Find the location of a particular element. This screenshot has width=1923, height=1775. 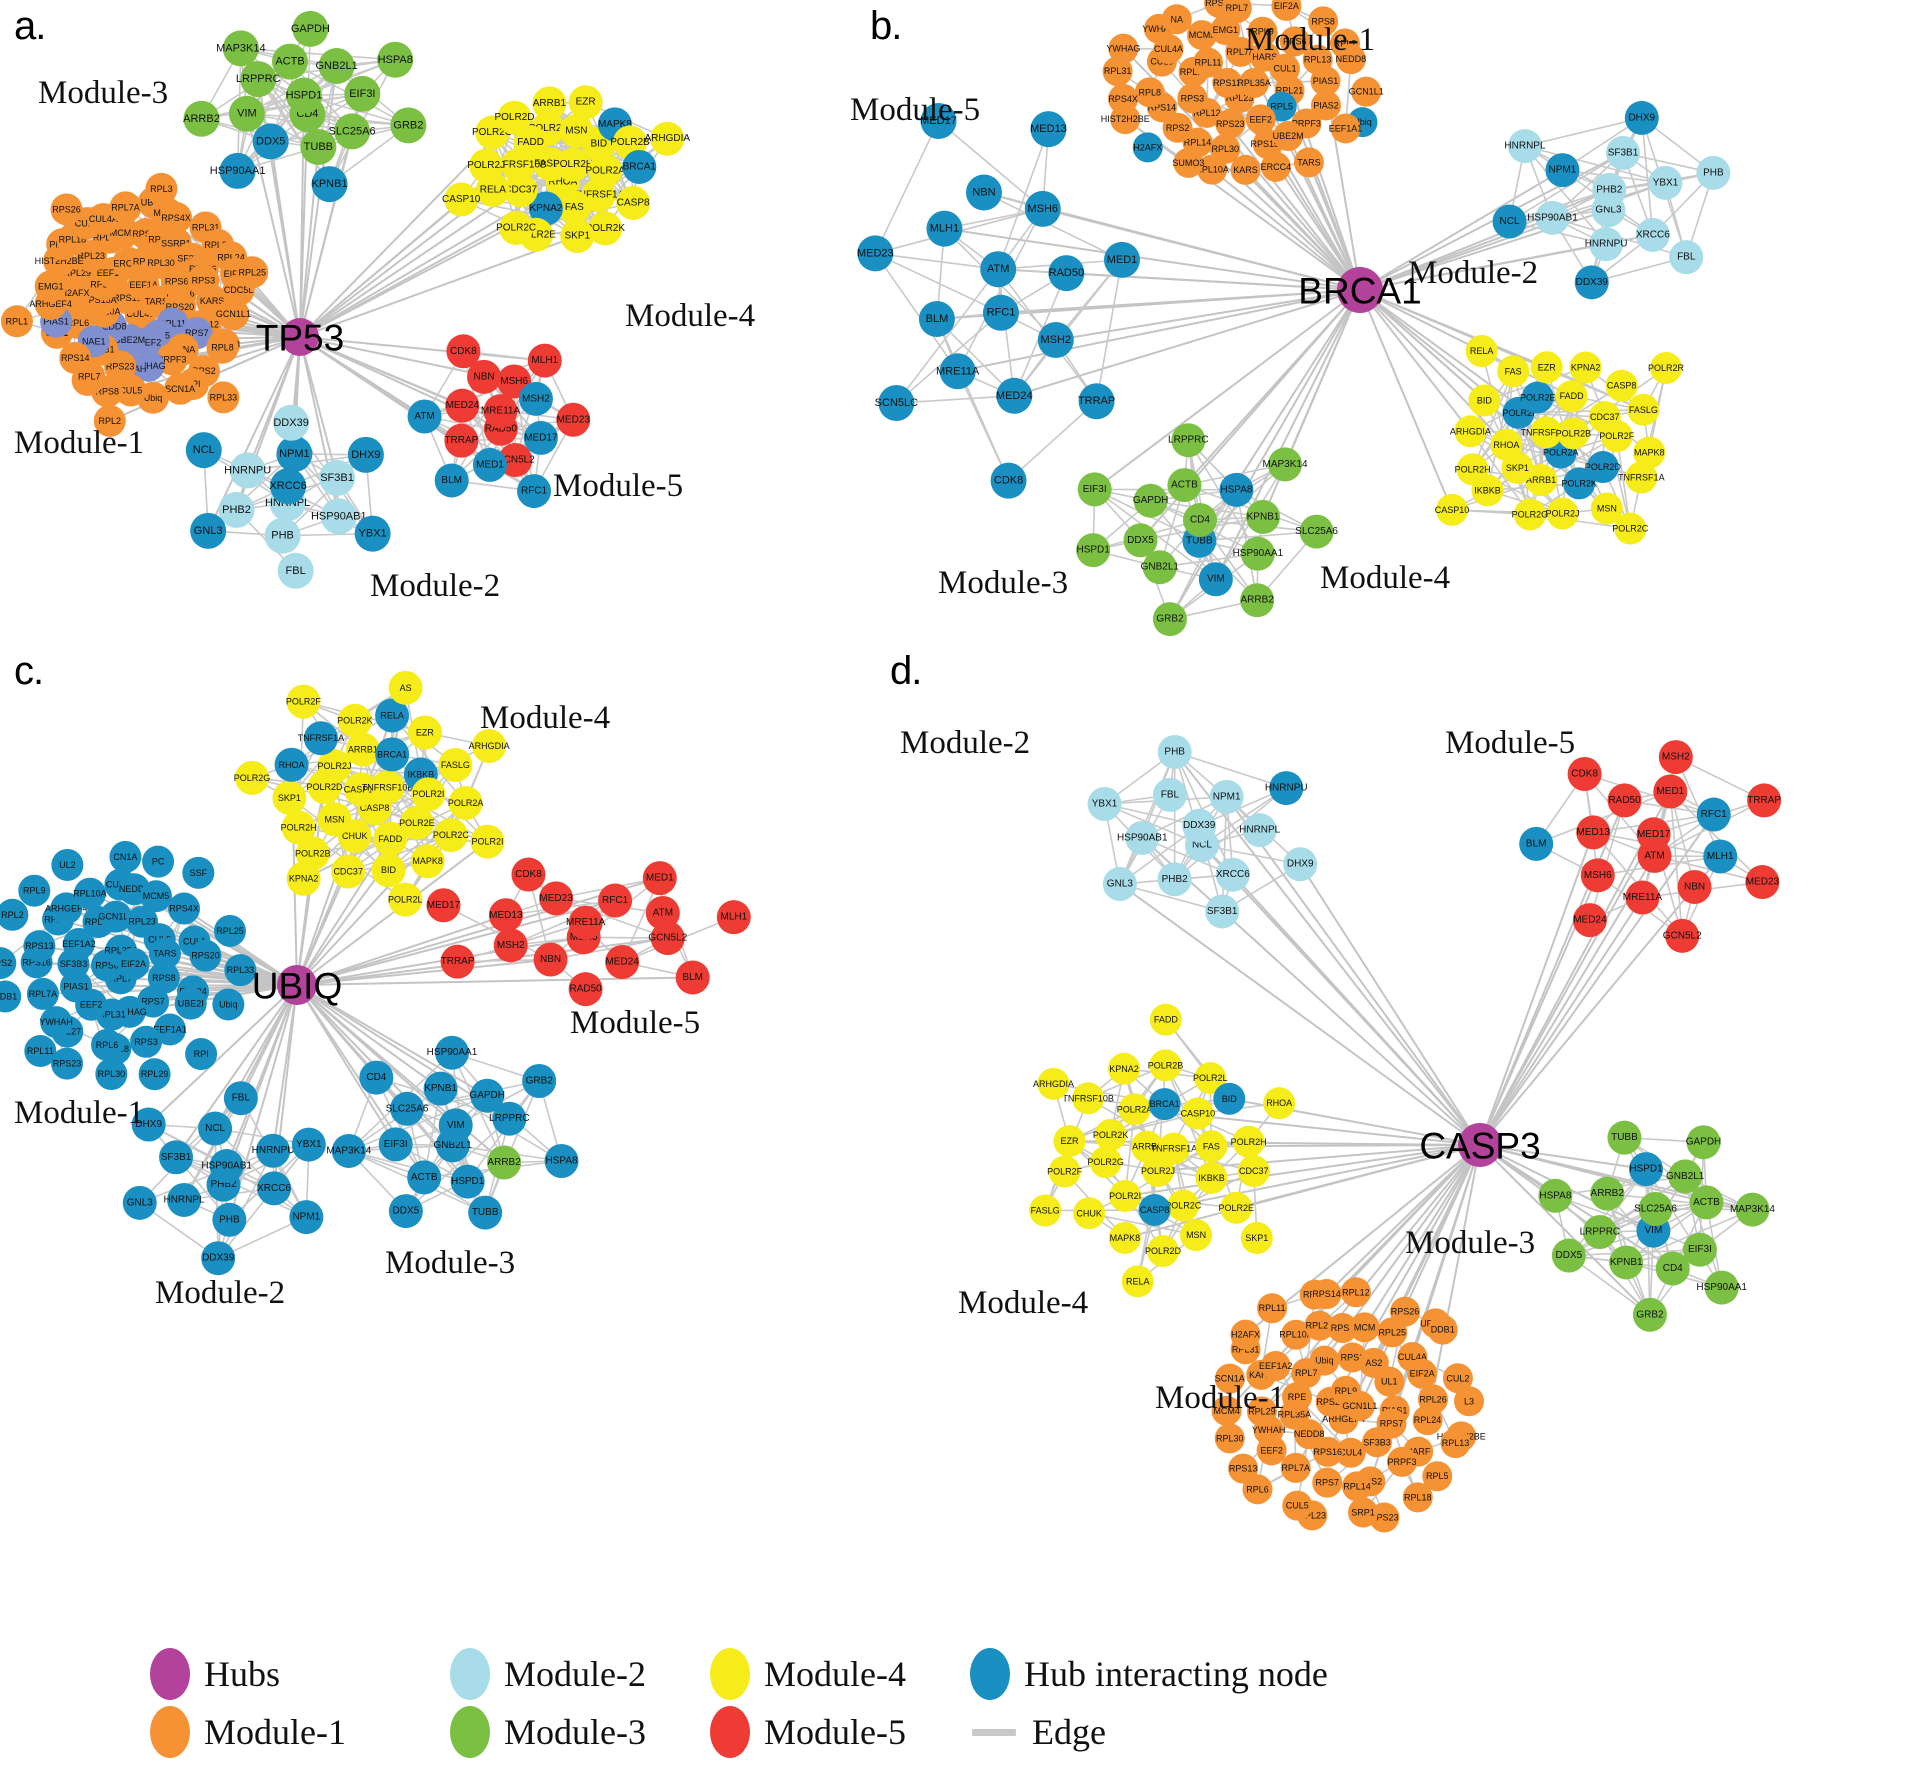

network-node: PC is located at coordinates (158, 861).